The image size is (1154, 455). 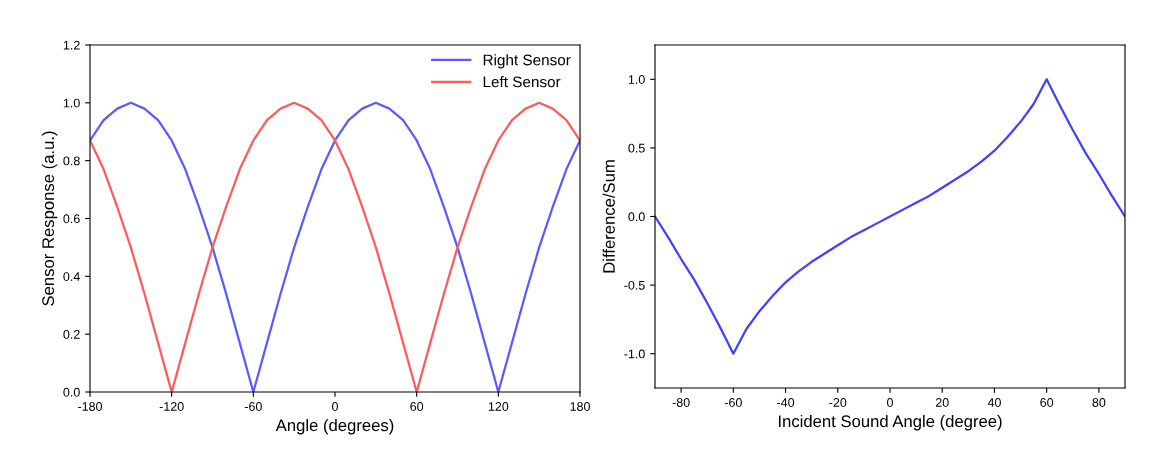 What do you see at coordinates (527, 61) in the screenshot?
I see `legend-label: Right Sensor` at bounding box center [527, 61].